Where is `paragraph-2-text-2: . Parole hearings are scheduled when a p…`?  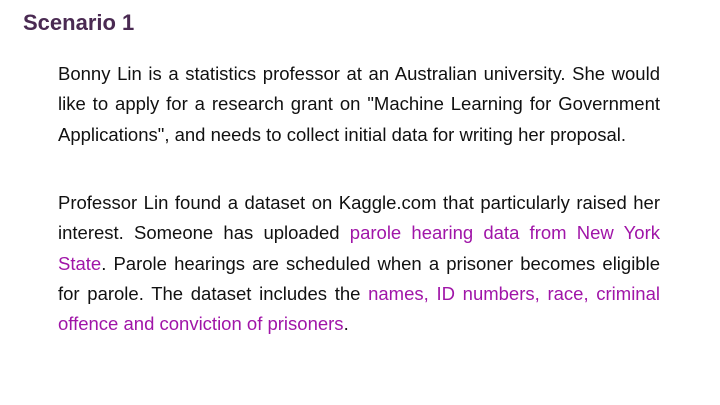
paragraph-2-text-2: . Parole hearings are scheduled when a p… is located at coordinates (359, 278).